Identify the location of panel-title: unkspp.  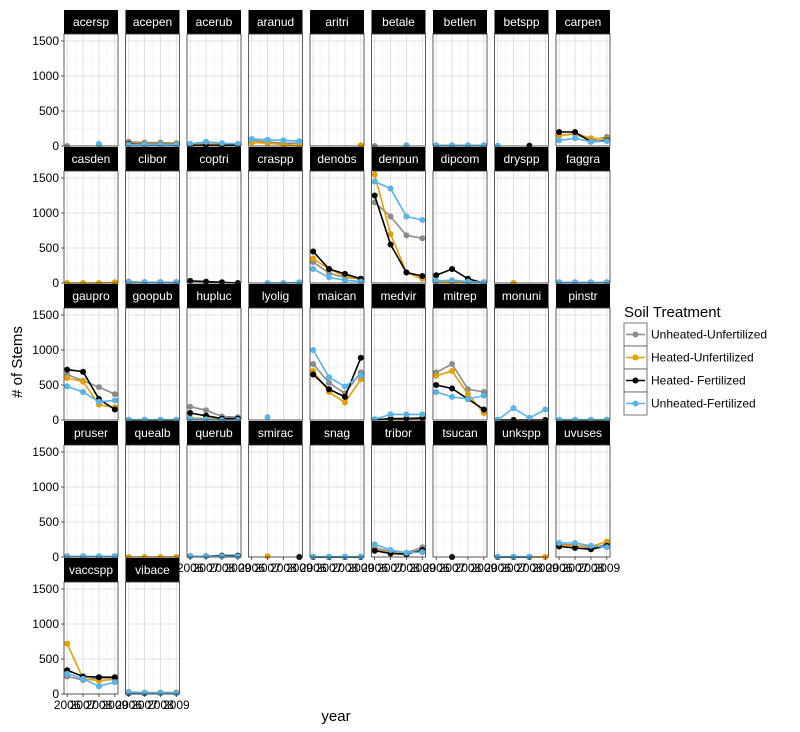
(521, 433).